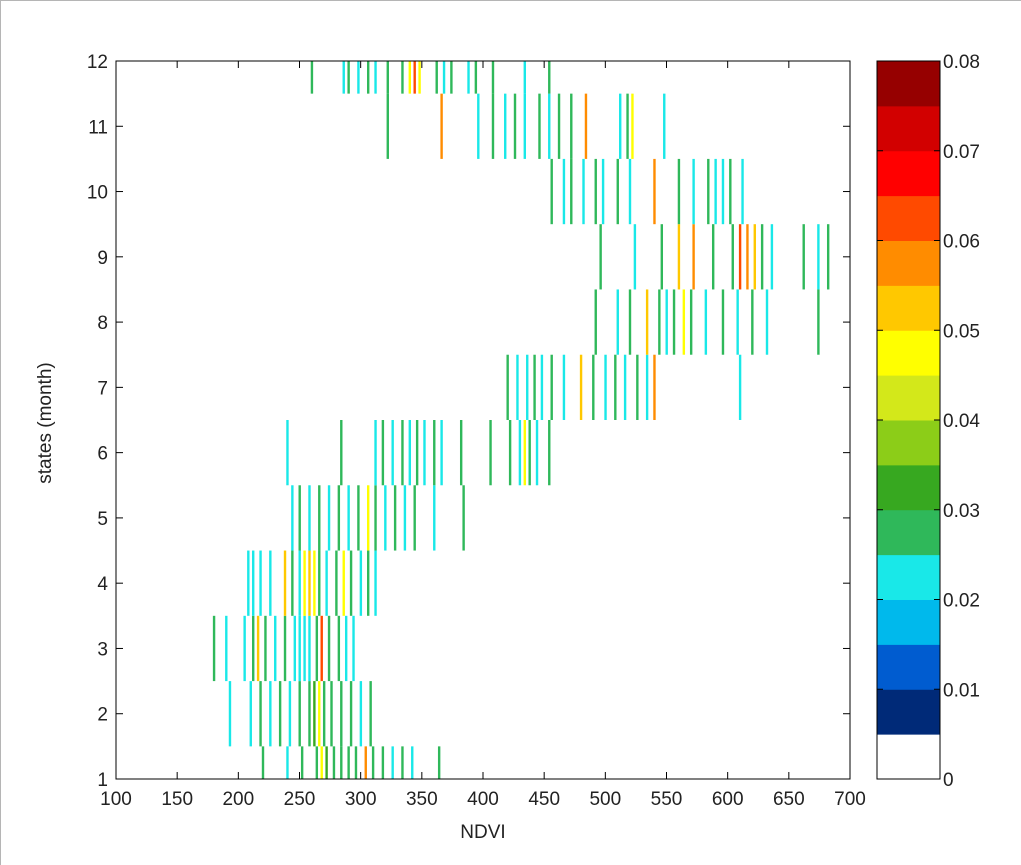 This screenshot has height=865, width=1021. I want to click on colorbar-tick-label: 0.02, so click(961, 601).